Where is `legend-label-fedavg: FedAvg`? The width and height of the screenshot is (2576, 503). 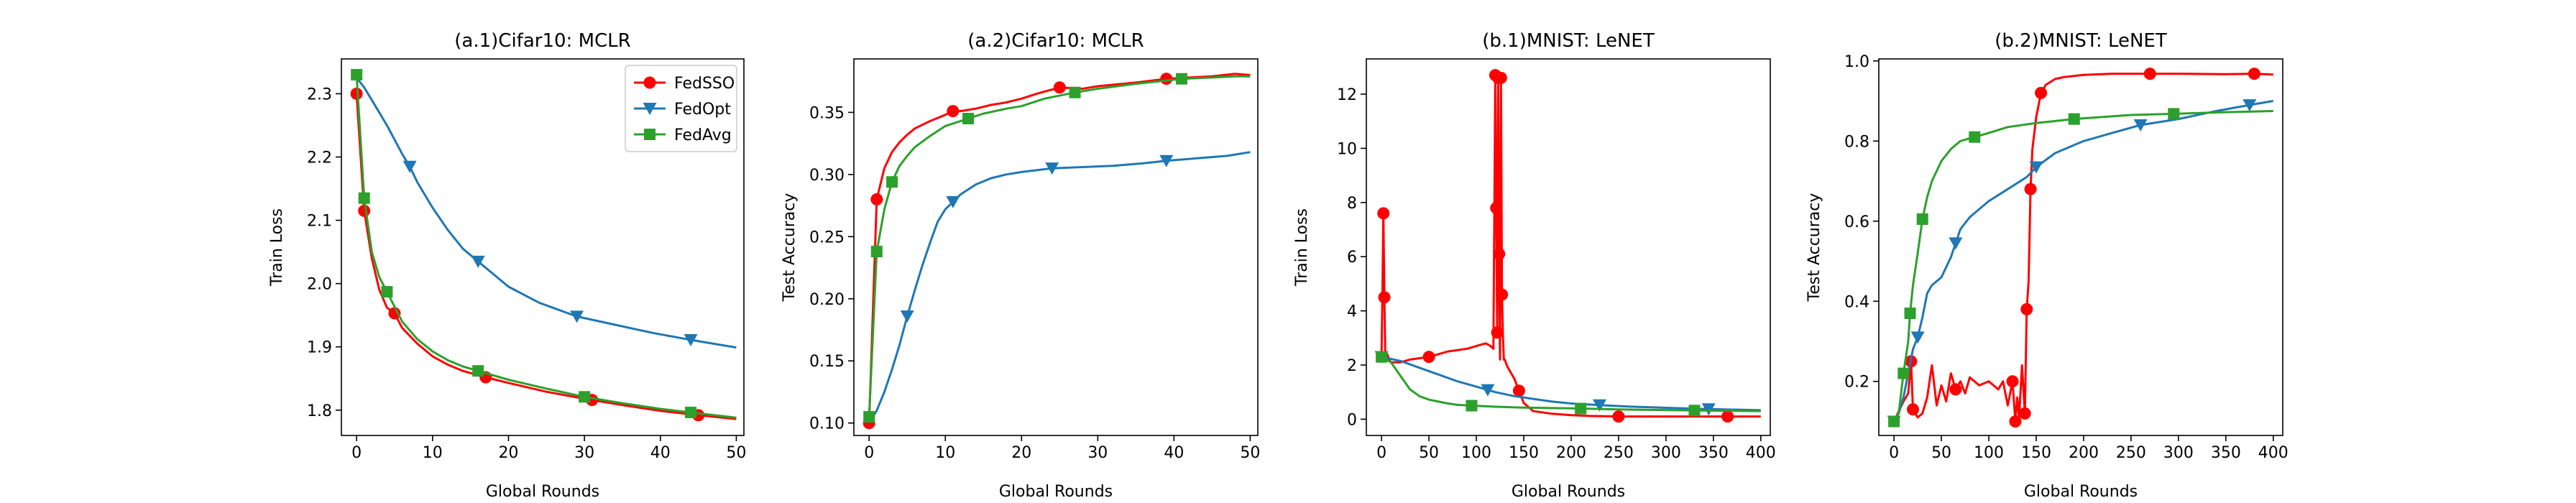 legend-label-fedavg: FedAvg is located at coordinates (703, 135).